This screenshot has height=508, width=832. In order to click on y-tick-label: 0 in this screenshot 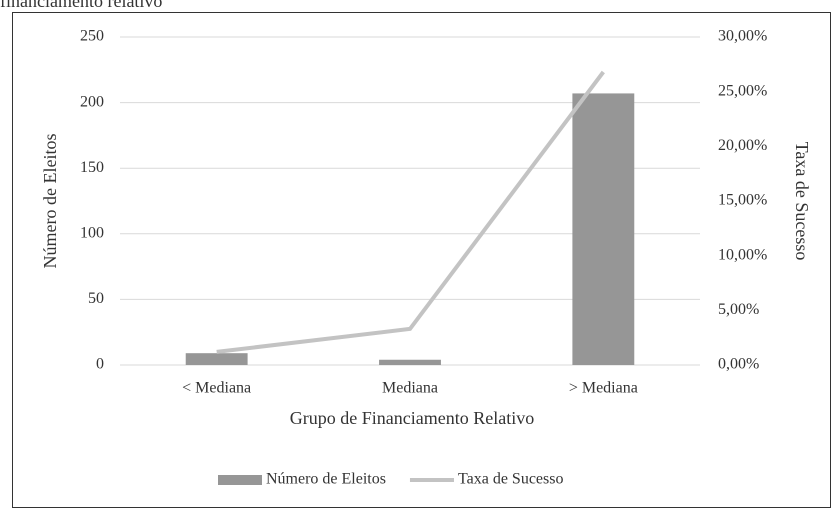, I will do `click(100, 364)`.